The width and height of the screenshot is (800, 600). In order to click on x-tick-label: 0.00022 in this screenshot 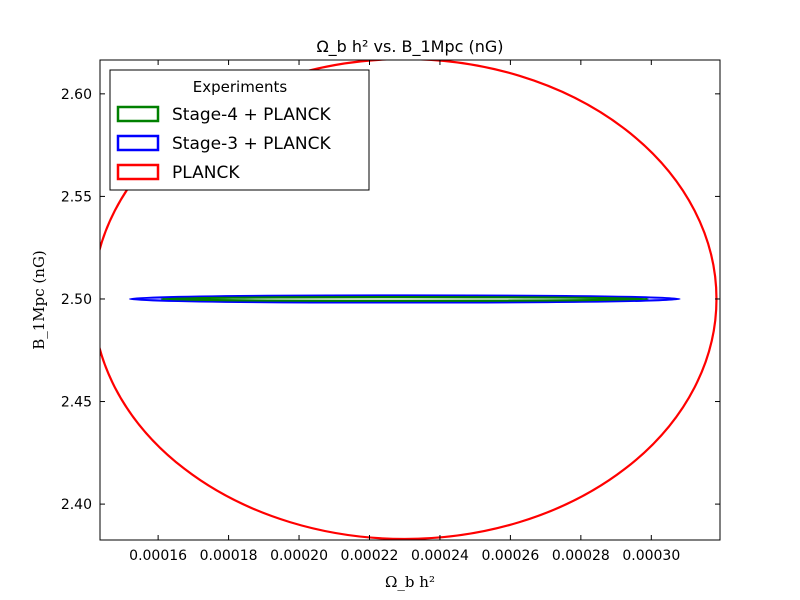, I will do `click(370, 556)`.